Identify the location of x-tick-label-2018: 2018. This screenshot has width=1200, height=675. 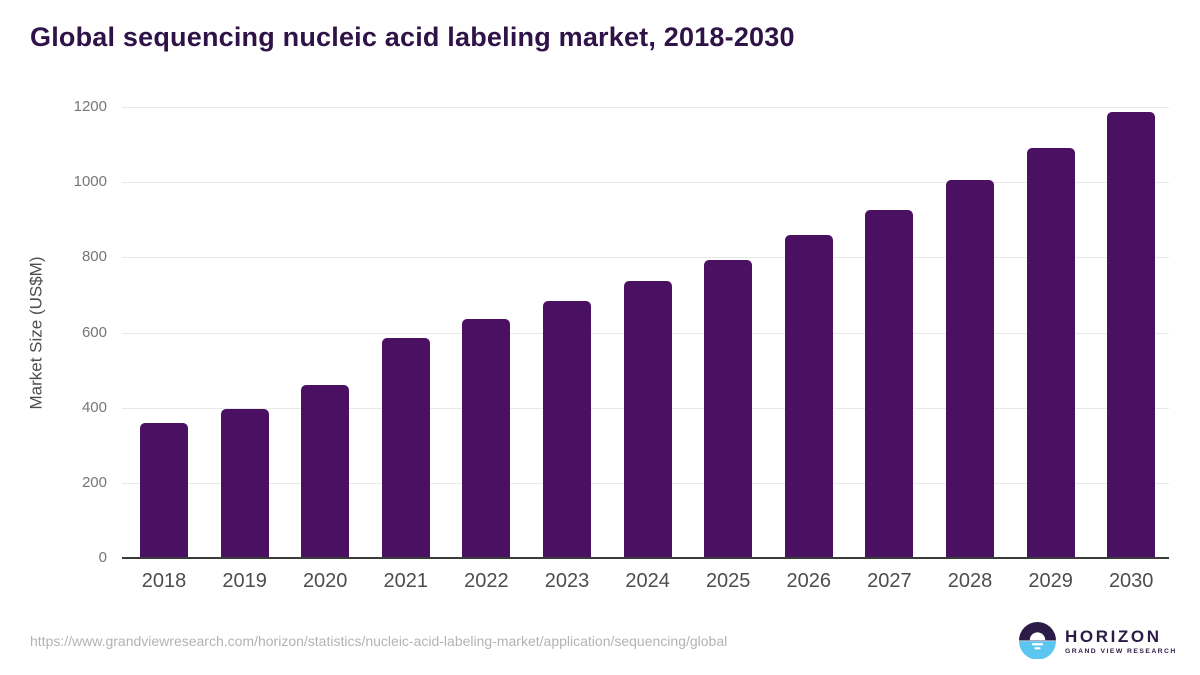
(164, 581).